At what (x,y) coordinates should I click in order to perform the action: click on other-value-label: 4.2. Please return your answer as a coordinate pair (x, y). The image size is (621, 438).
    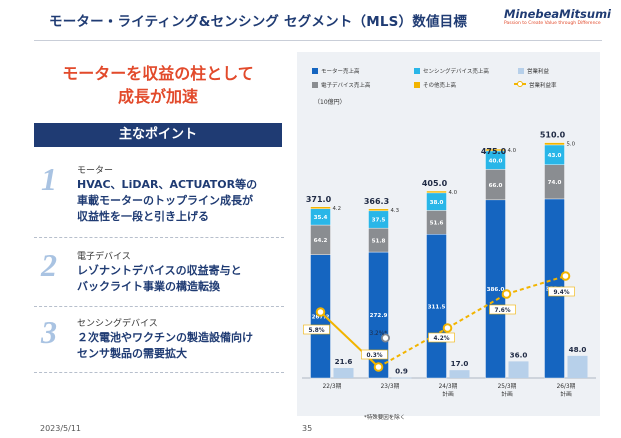
    Looking at the image, I should click on (337, 209).